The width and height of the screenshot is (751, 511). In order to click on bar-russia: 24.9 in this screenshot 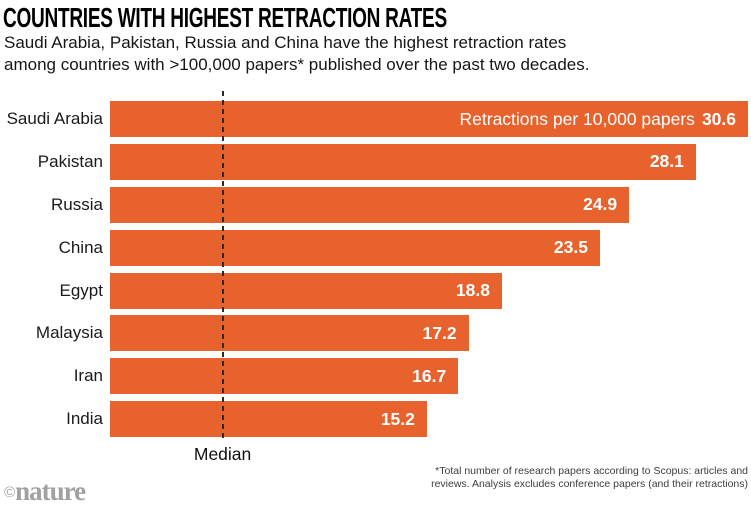, I will do `click(370, 204)`.